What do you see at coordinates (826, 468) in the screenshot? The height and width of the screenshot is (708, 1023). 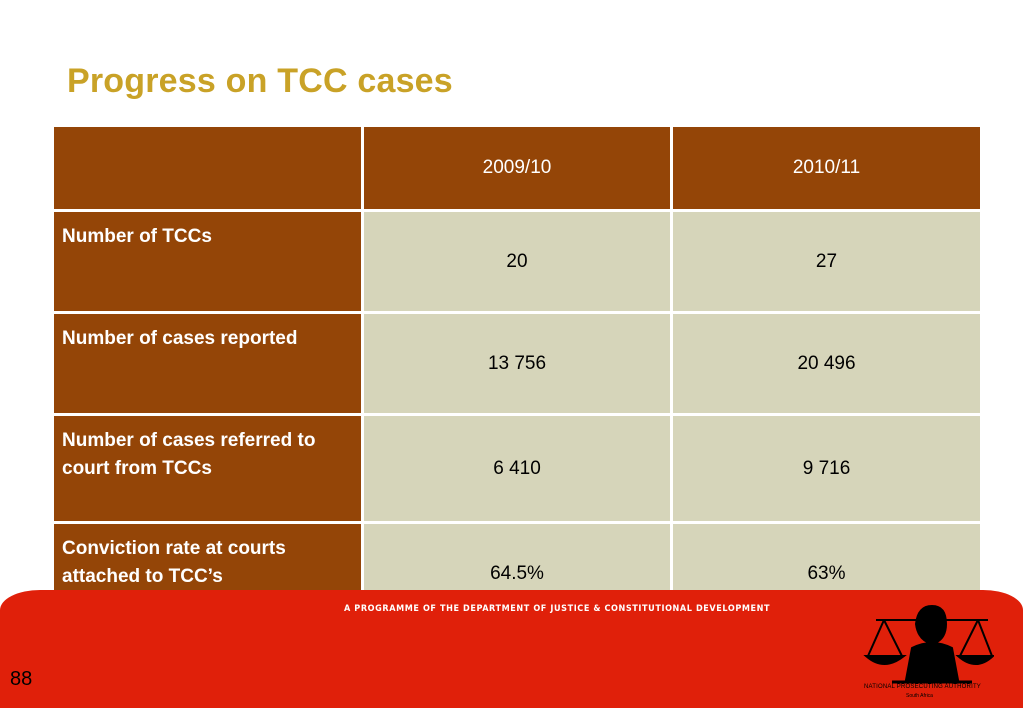 I see `table-cell: 9 716` at bounding box center [826, 468].